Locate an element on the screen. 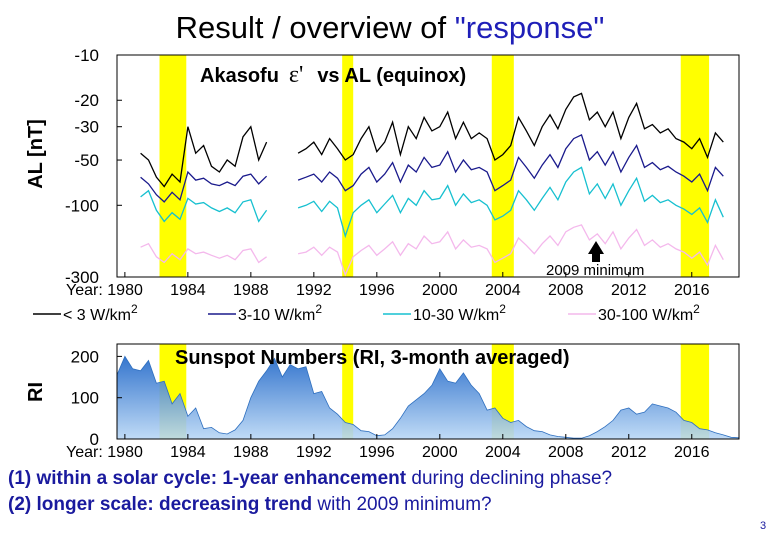 The image size is (780, 540). ri-xtick-label: 2016 is located at coordinates (692, 452).